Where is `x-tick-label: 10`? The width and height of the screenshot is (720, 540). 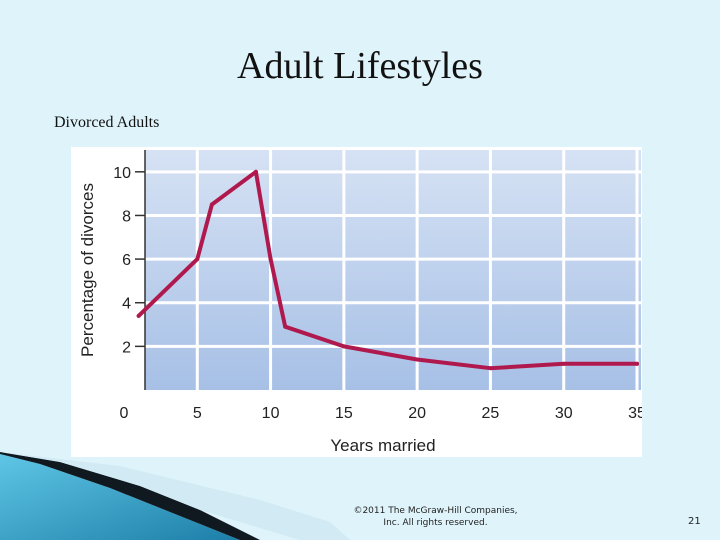 x-tick-label: 10 is located at coordinates (271, 413).